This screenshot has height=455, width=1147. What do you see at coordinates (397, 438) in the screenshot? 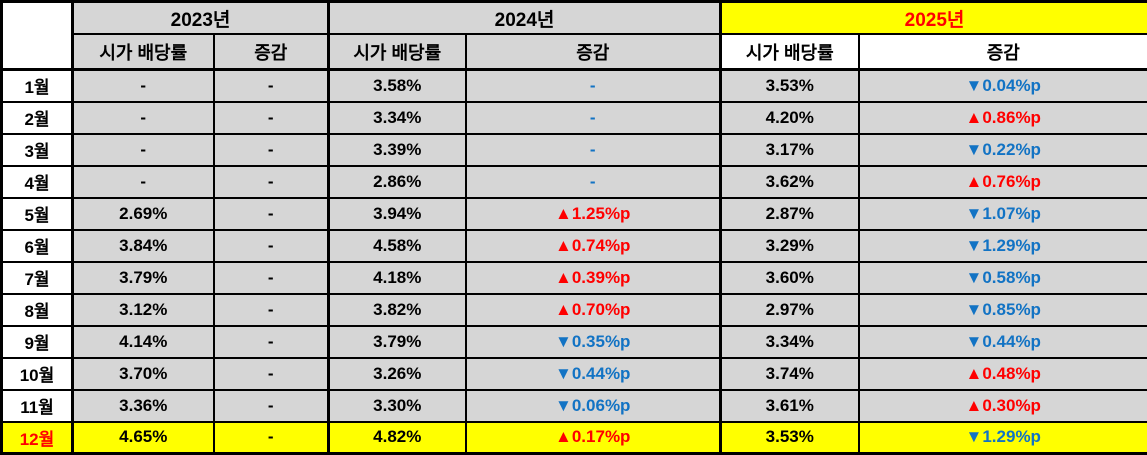
I see `cell-2024-yield: 4.82%` at bounding box center [397, 438].